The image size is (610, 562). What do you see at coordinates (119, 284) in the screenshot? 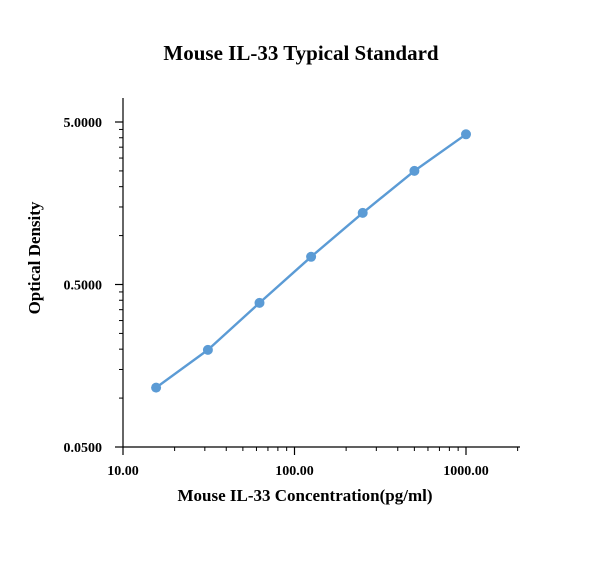
I see `y-axis-ticks` at bounding box center [119, 284].